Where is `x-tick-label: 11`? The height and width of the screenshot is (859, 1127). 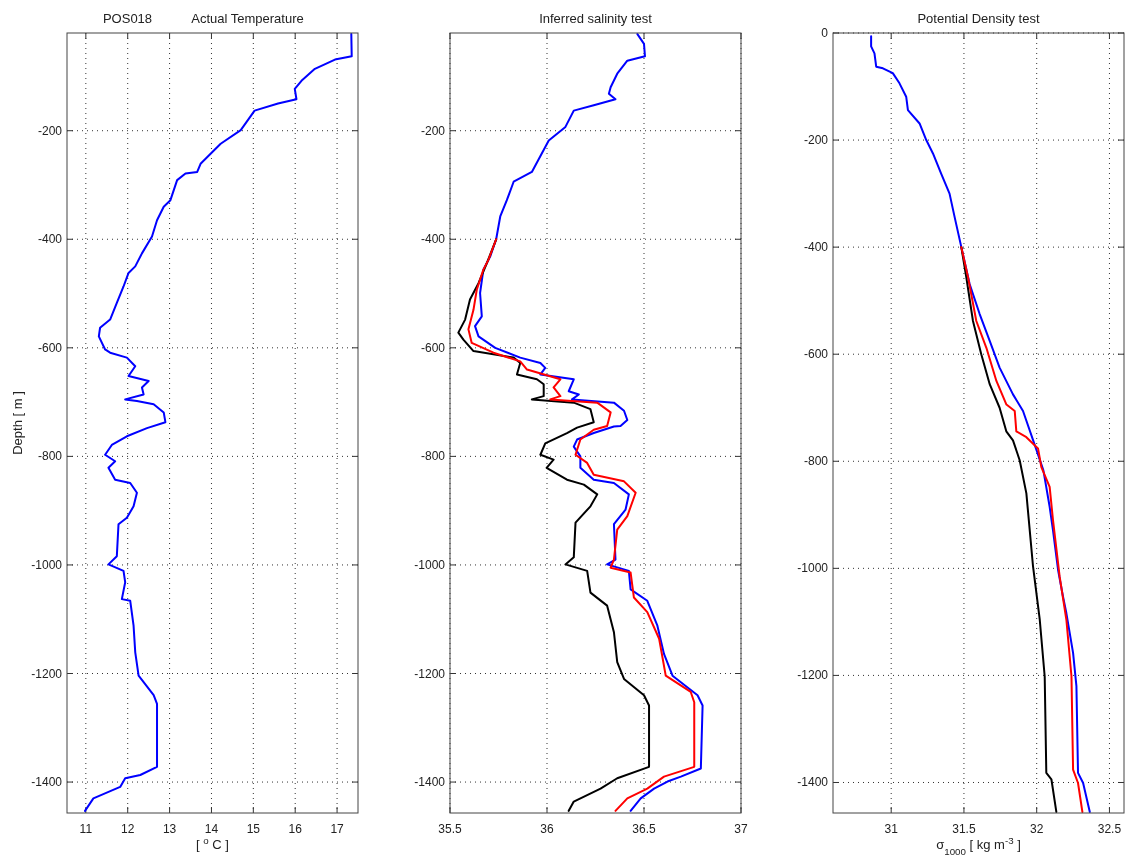 x-tick-label: 11 is located at coordinates (86, 829).